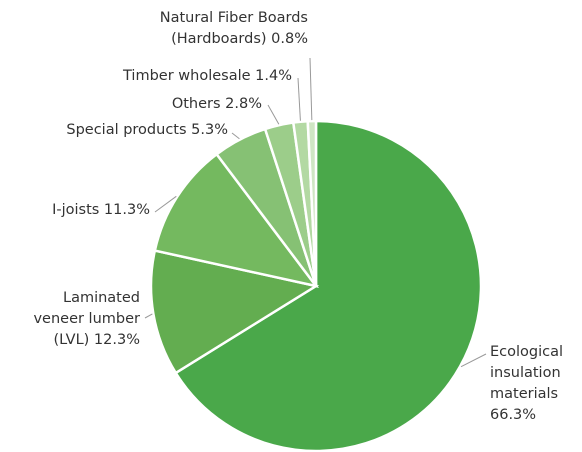 The image size is (582, 452). I want to click on slice-label: Others 2.8%, so click(181, 104).